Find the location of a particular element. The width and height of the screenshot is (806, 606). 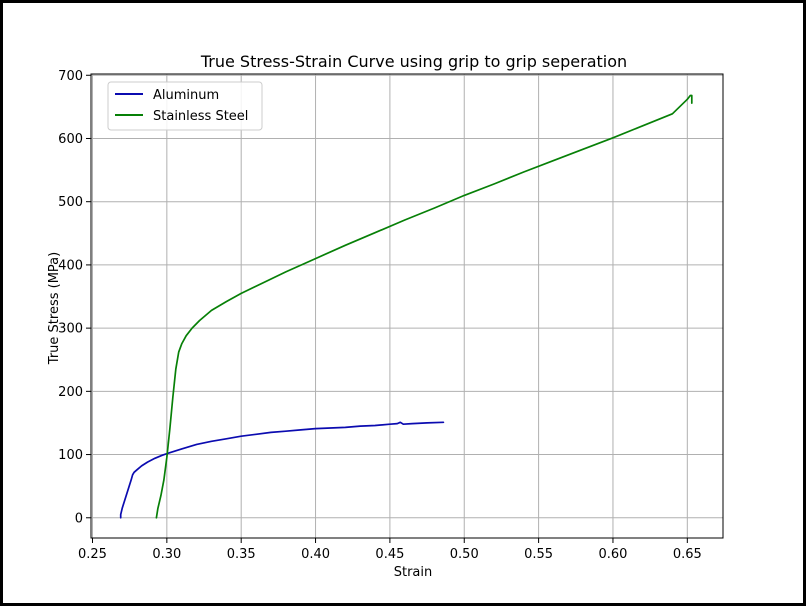

y-tick-label: 500 is located at coordinates (70, 202).